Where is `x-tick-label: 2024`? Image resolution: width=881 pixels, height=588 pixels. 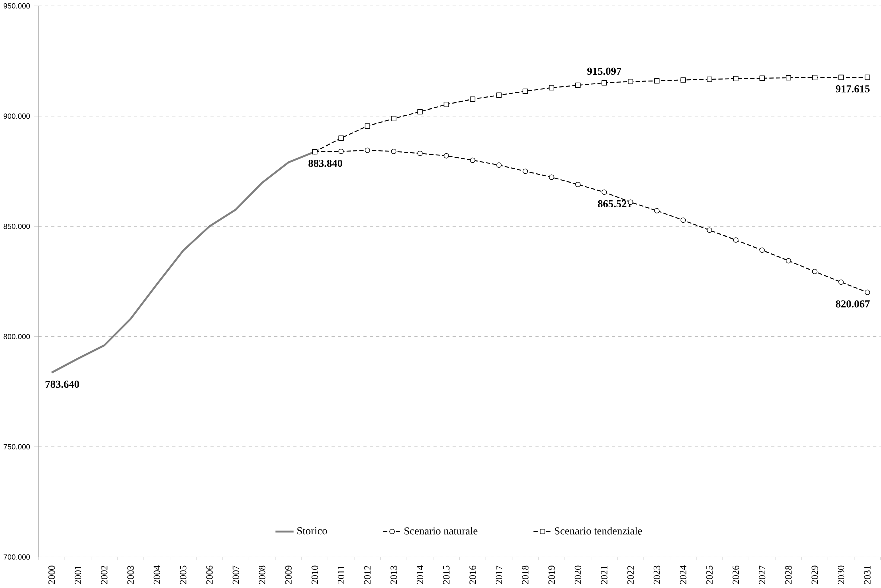
x-tick-label: 2024 is located at coordinates (683, 575).